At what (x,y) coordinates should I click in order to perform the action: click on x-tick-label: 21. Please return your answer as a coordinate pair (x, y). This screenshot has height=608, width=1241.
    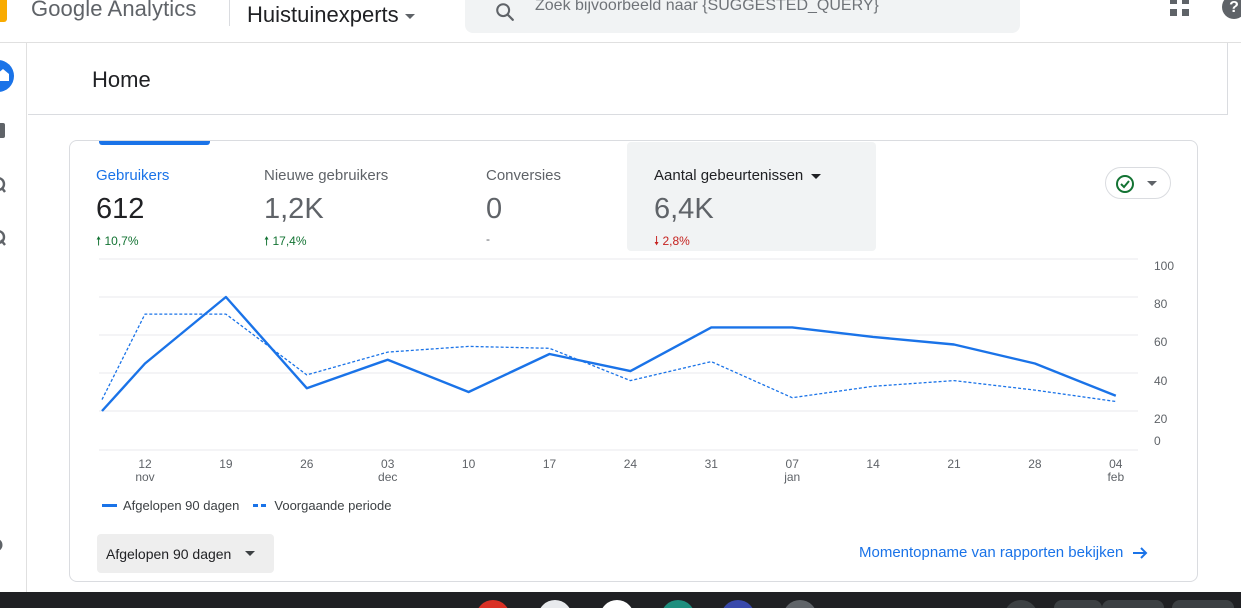
    Looking at the image, I should click on (954, 464).